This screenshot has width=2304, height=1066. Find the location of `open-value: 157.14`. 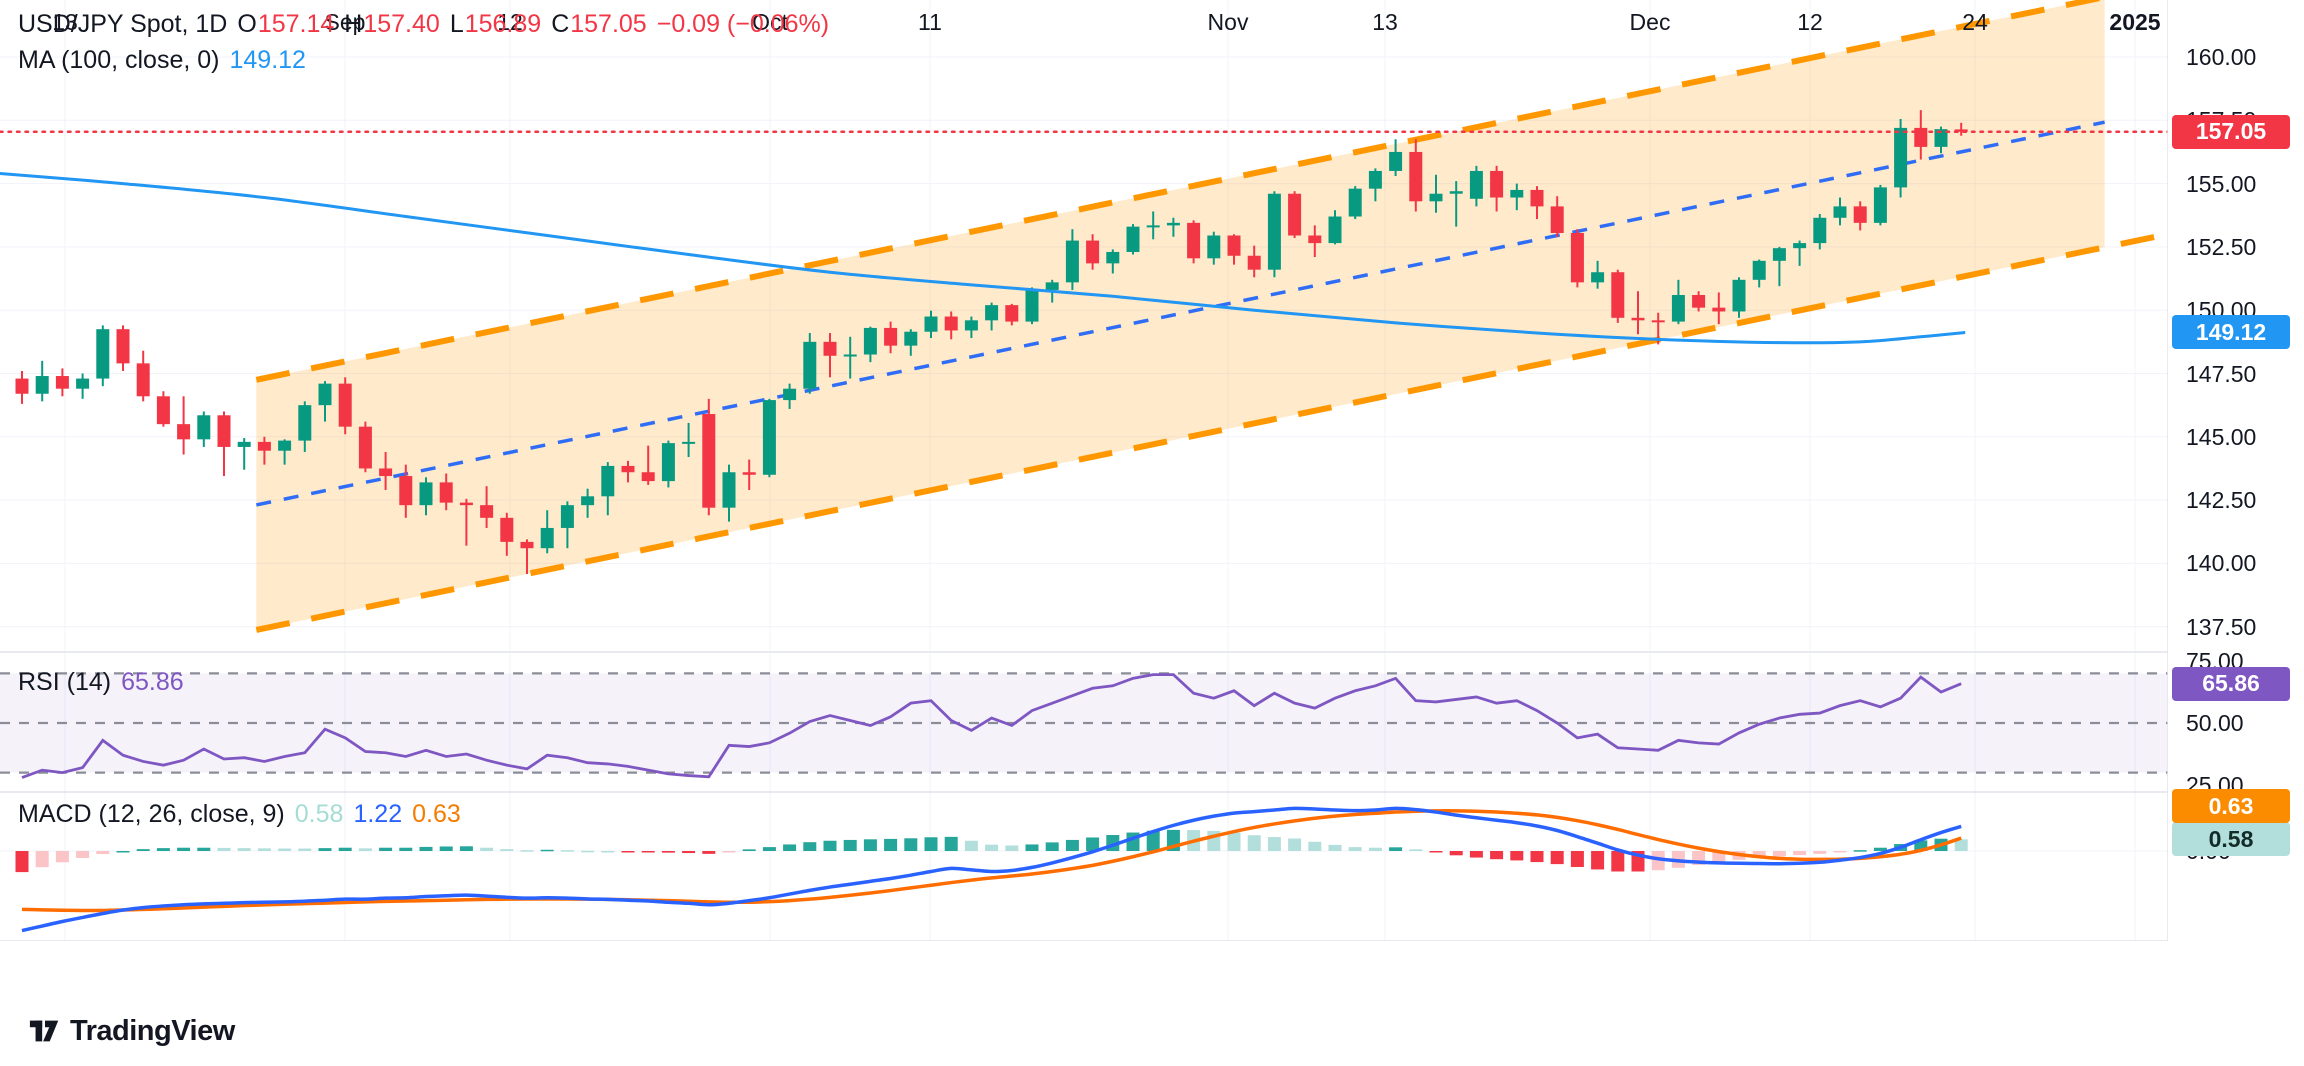

open-value: 157.14 is located at coordinates (296, 24).